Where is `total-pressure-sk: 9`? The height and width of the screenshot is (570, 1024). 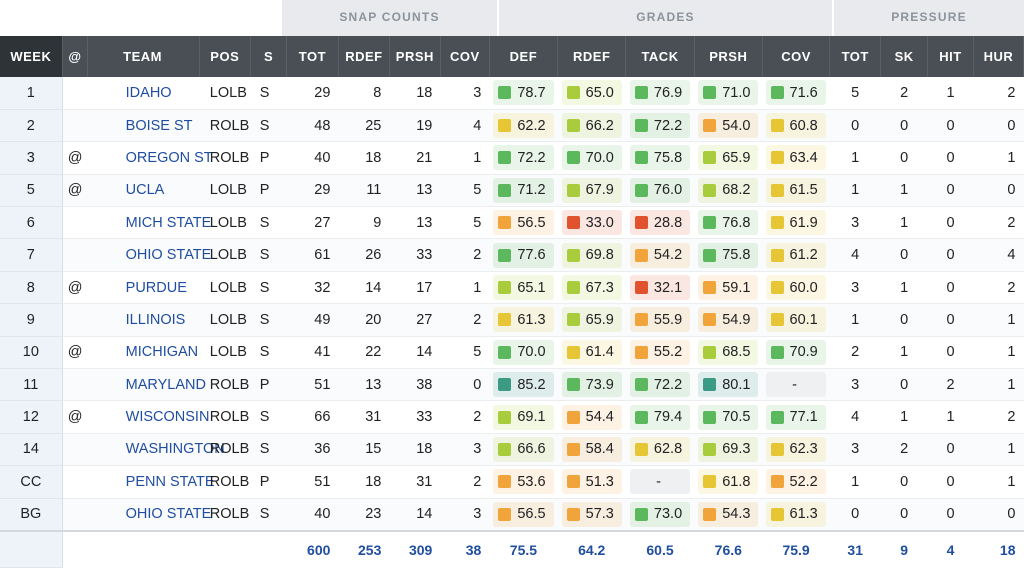
total-pressure-sk: 9 is located at coordinates (904, 548).